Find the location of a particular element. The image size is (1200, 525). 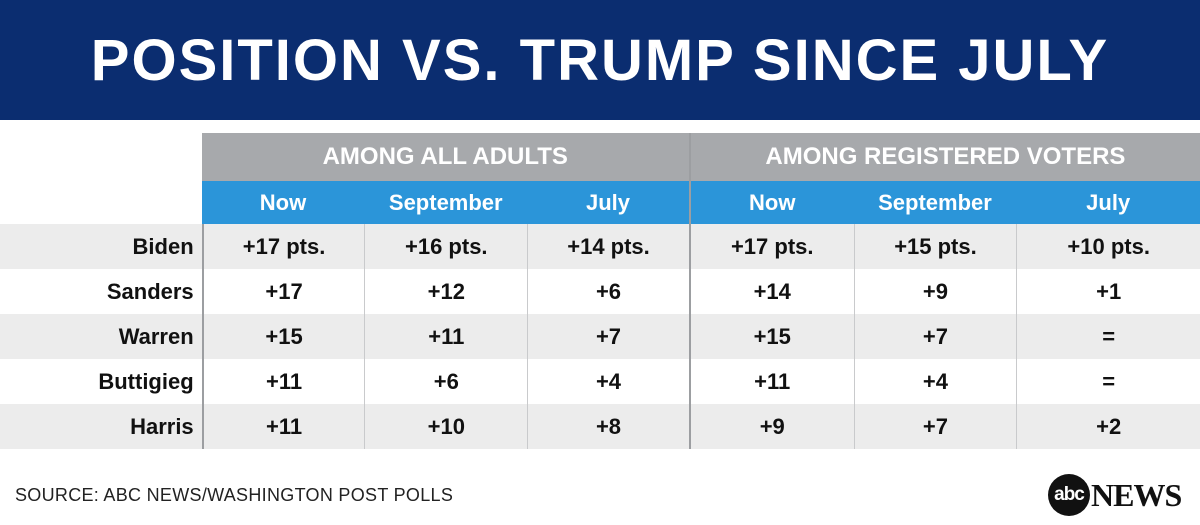

row-label: Warren is located at coordinates (101, 336).